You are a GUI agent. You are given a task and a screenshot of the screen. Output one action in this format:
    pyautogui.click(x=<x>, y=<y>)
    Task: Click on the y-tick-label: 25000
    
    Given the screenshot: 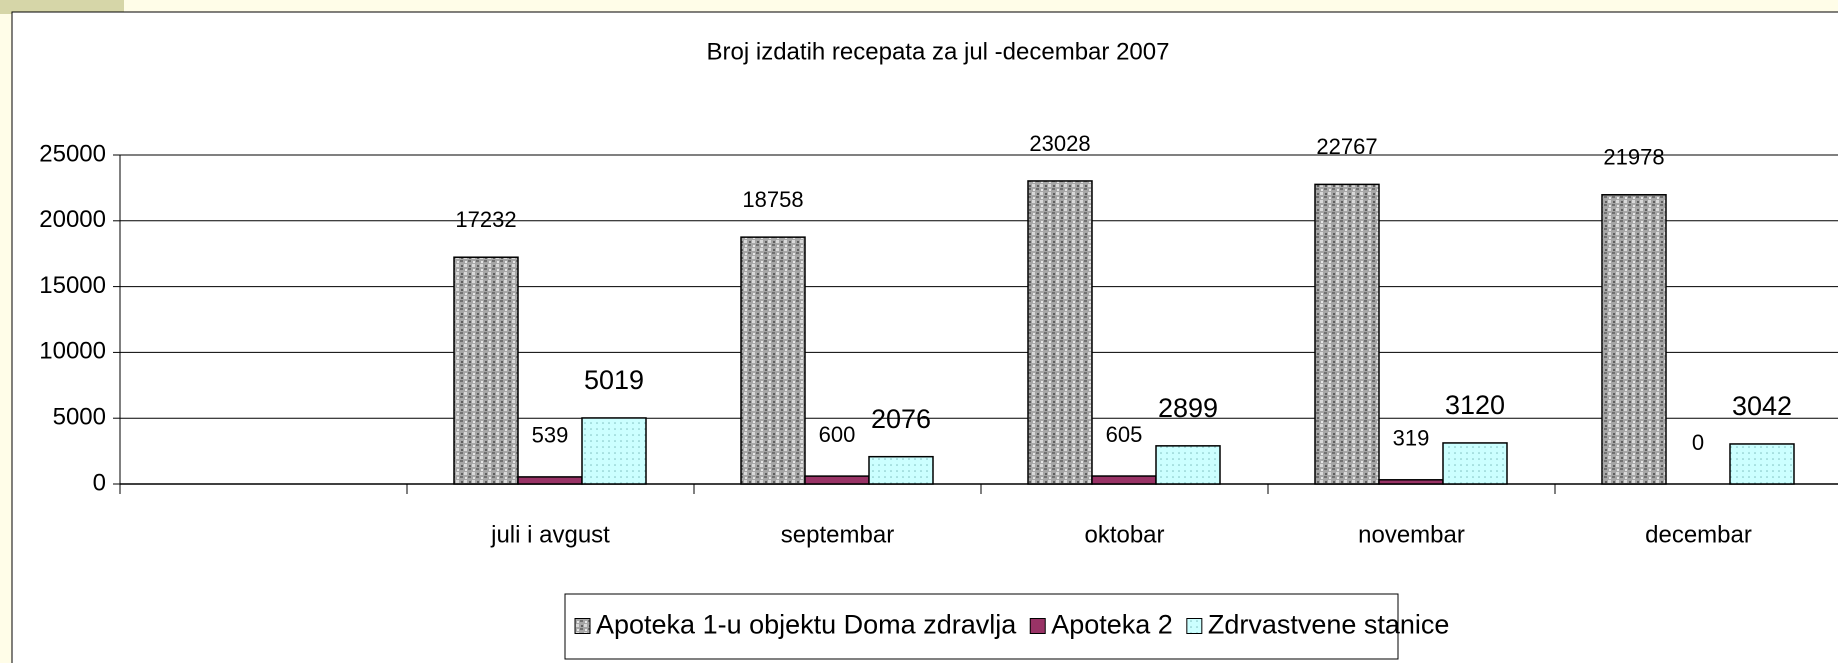 What is the action you would take?
    pyautogui.click(x=72, y=153)
    